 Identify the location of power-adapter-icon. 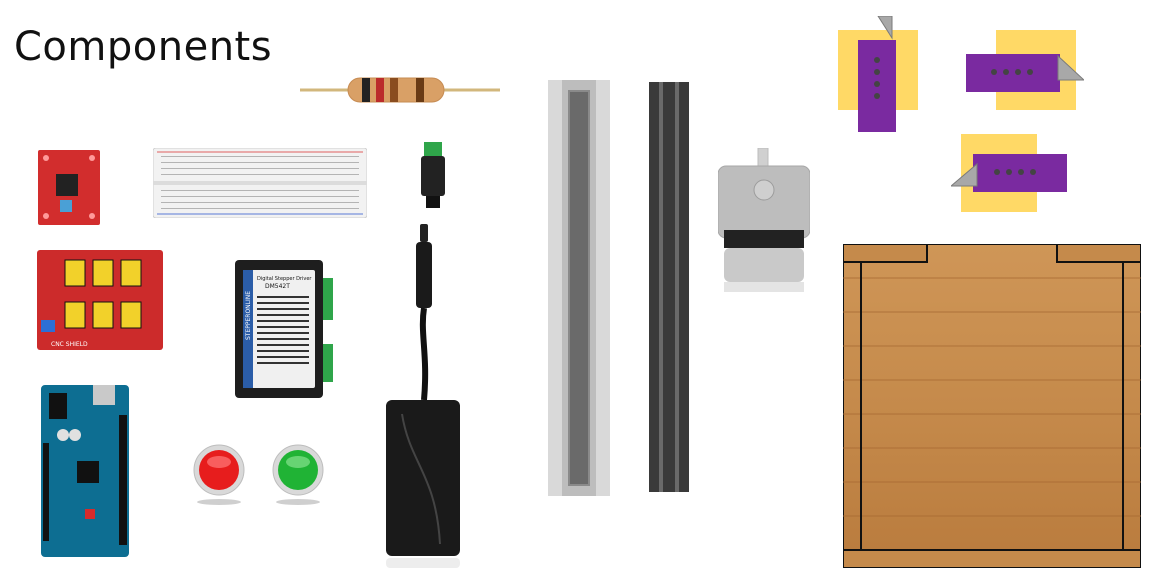
(423, 396).